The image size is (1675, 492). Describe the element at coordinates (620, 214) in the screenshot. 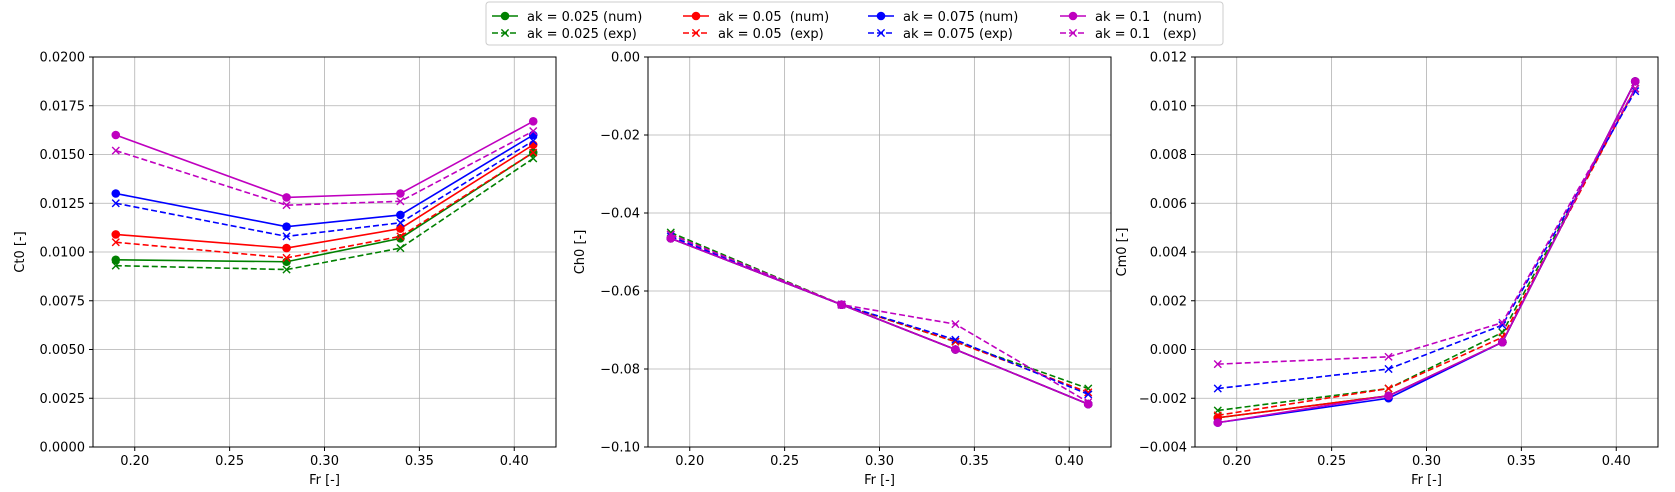

I see `y-tick-label: −0.04` at that location.